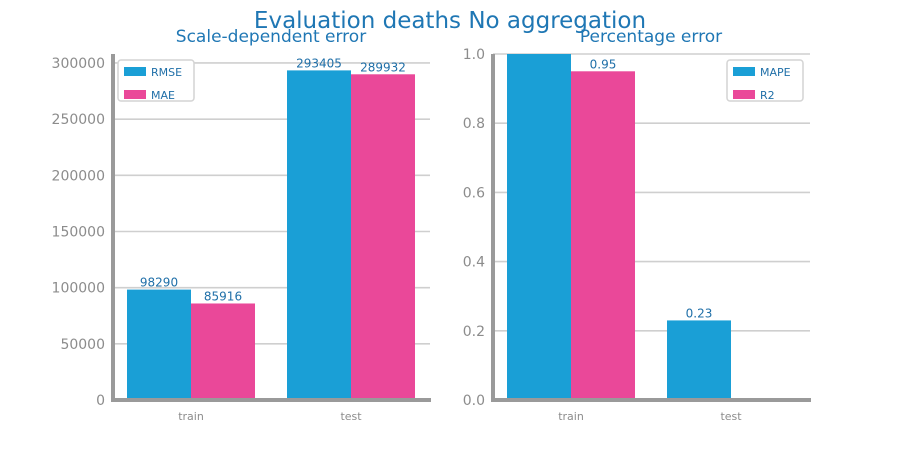 The height and width of the screenshot is (450, 900). I want to click on figure-title: Evaluation deaths No aggregation, so click(450, 21).